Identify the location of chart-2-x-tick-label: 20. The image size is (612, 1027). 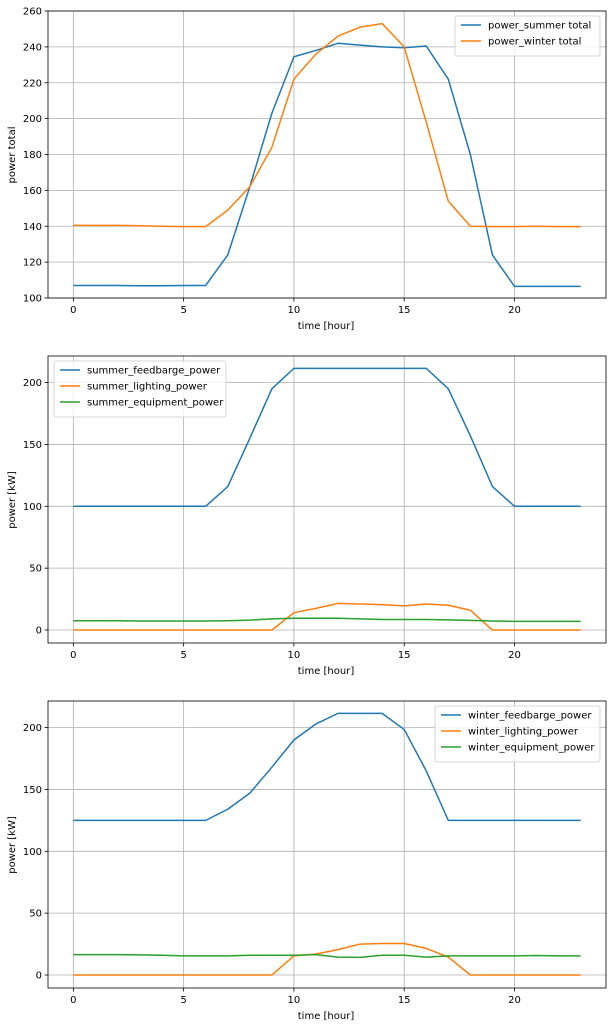
(514, 655).